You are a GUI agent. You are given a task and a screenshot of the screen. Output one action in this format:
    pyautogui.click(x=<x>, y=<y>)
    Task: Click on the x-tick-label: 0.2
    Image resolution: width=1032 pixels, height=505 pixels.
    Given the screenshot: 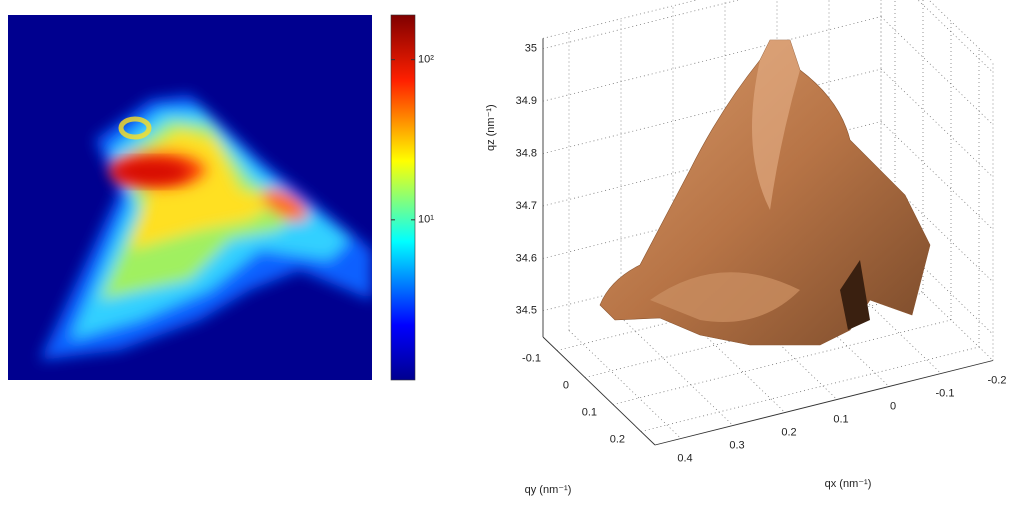 What is the action you would take?
    pyautogui.click(x=788, y=432)
    